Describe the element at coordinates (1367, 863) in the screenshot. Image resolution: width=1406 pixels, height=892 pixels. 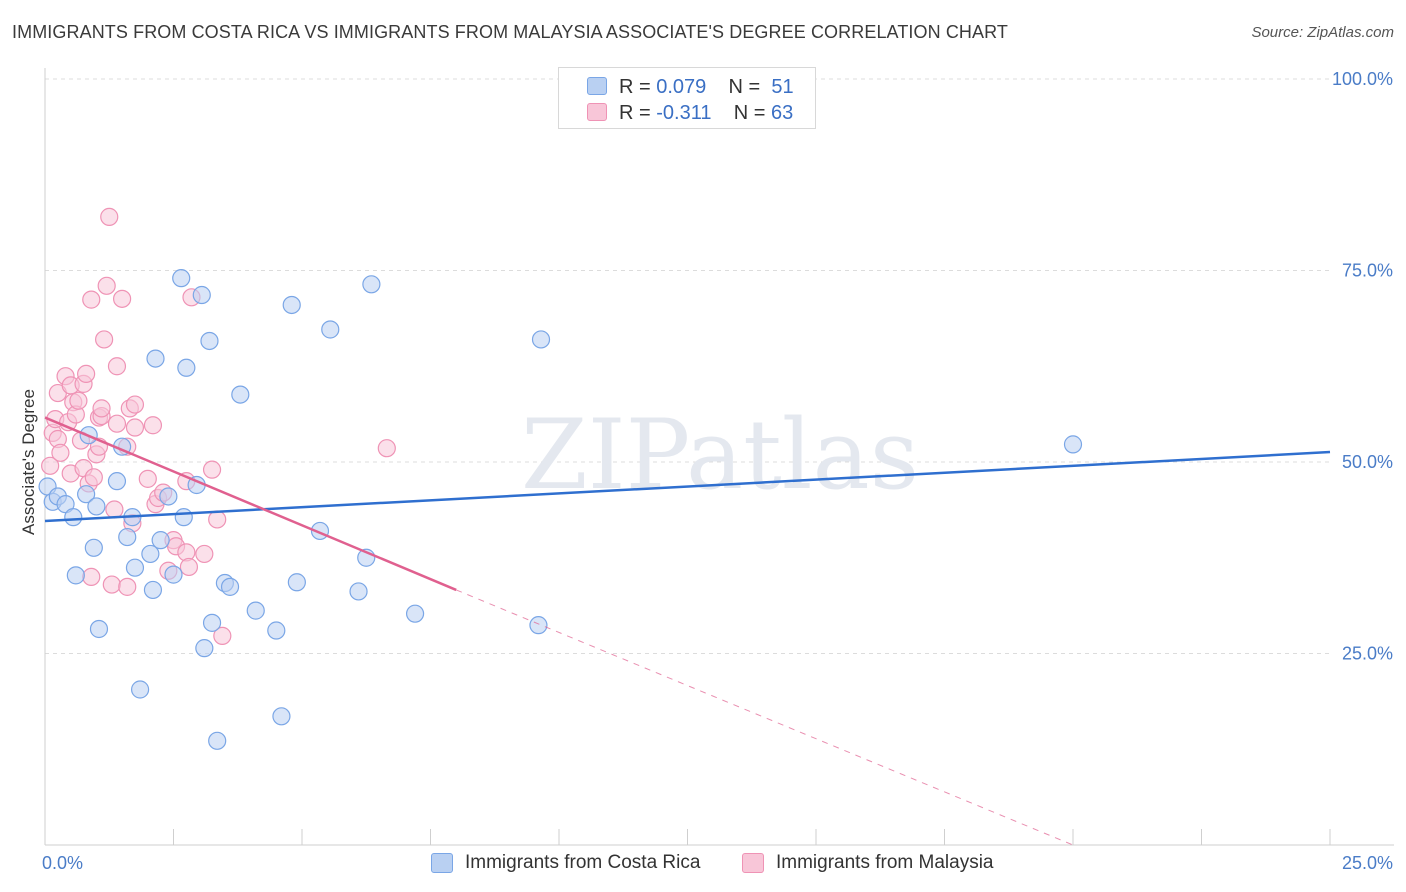
I see `x-tick-label: 25.0%` at that location.